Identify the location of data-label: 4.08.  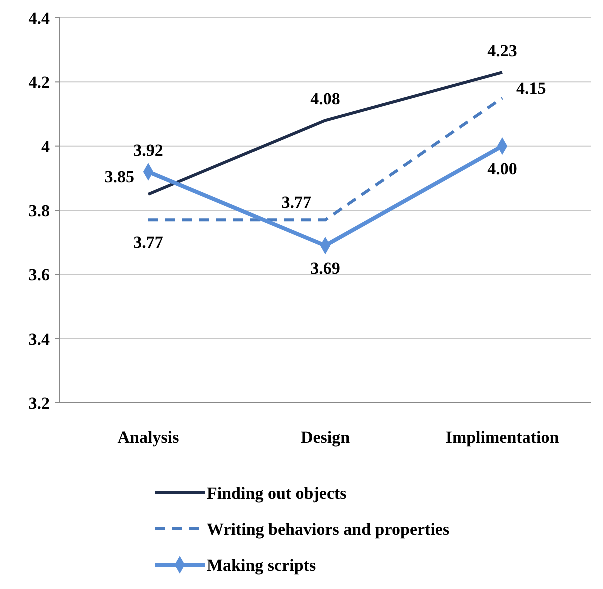
(325, 99).